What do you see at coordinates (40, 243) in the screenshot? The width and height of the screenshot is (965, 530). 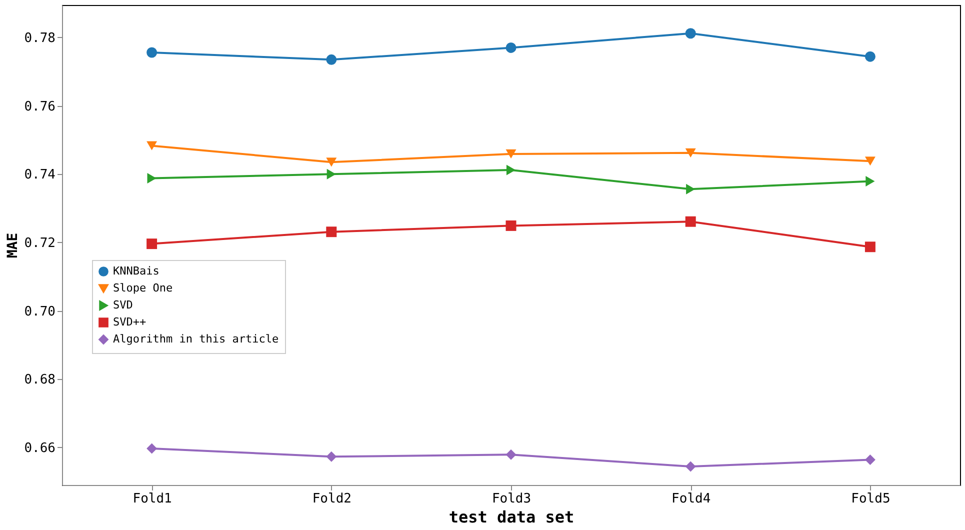 I see `y-tick-label: 0.72` at bounding box center [40, 243].